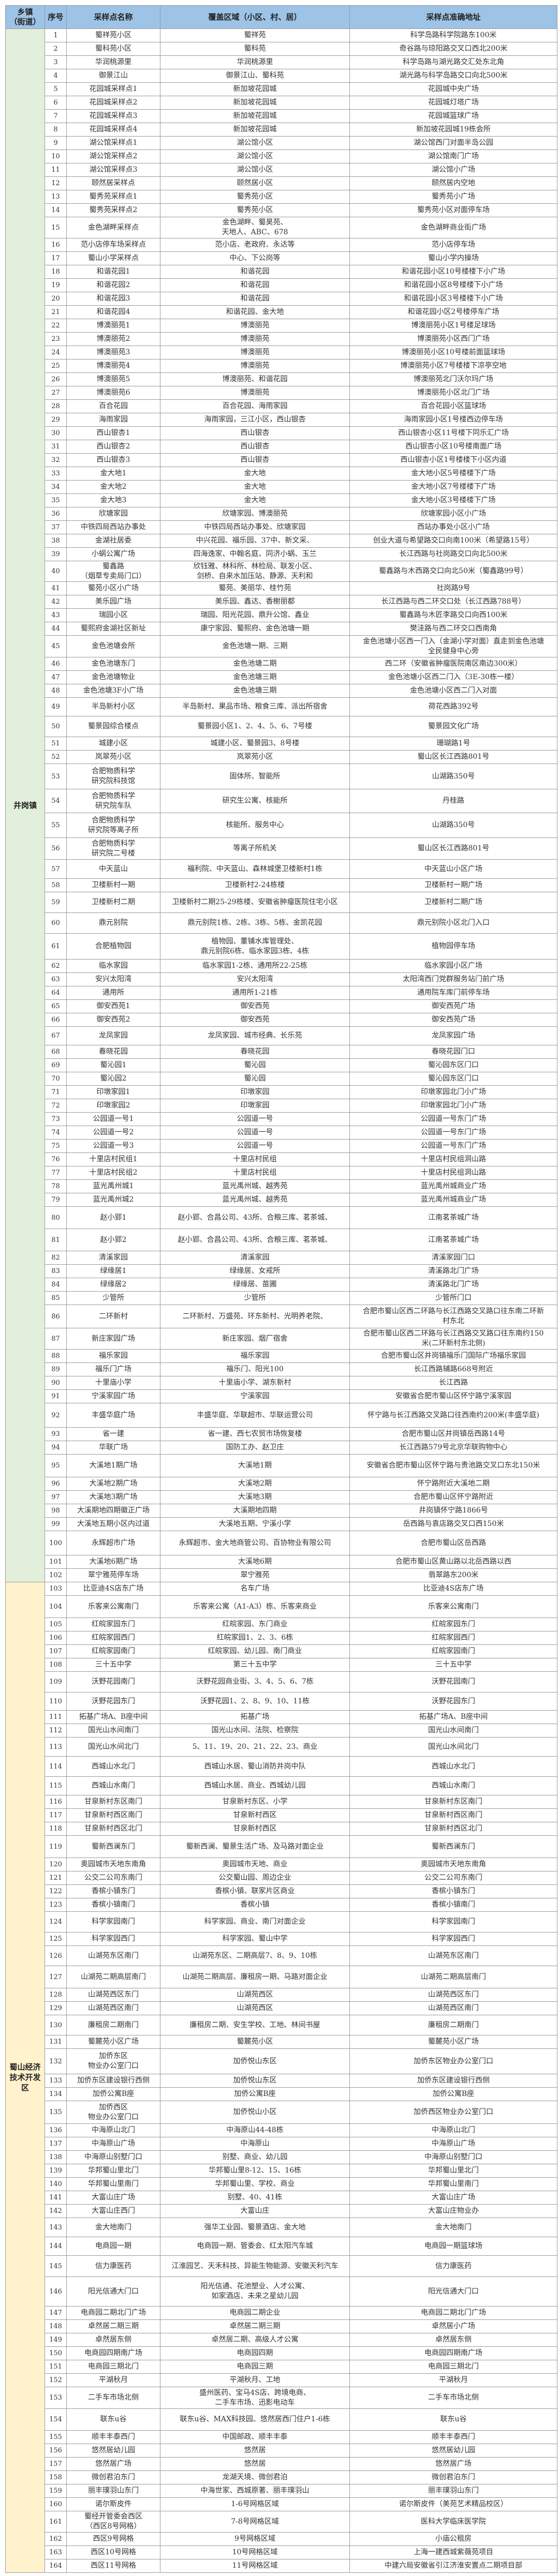 The width and height of the screenshot is (559, 2576). I want to click on table-row: 10 湖公馆采样点2 湖公馆小区 湖公馆南门广场, so click(282, 156).